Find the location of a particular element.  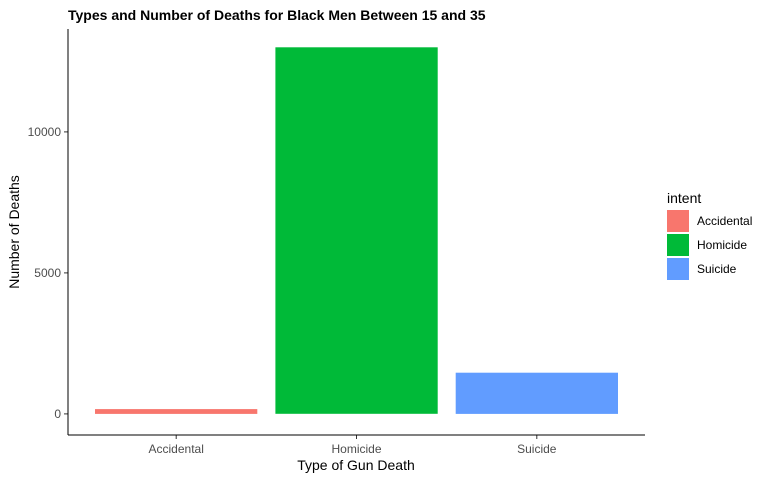

legend-label-accidental: Accidental is located at coordinates (724, 221).